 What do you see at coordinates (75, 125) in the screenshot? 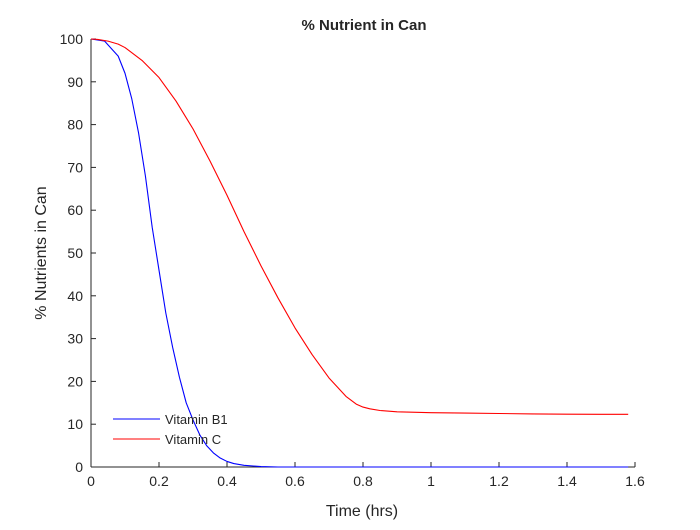
I see `y-tick-label: 80` at bounding box center [75, 125].